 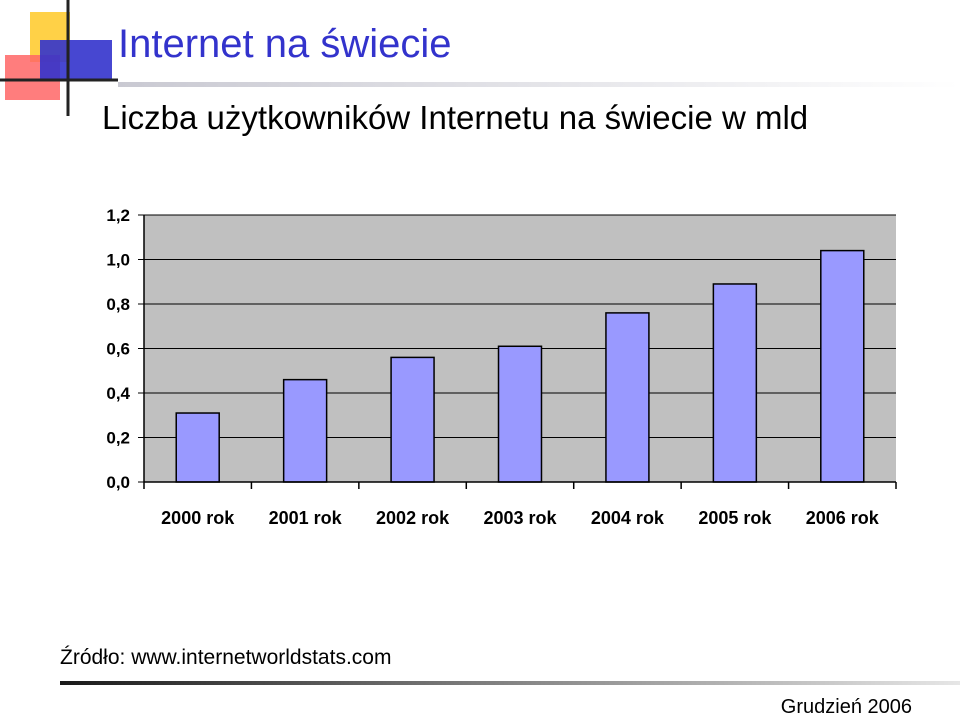 What do you see at coordinates (520, 518) in the screenshot?
I see `x-tick-label: 2003 rok` at bounding box center [520, 518].